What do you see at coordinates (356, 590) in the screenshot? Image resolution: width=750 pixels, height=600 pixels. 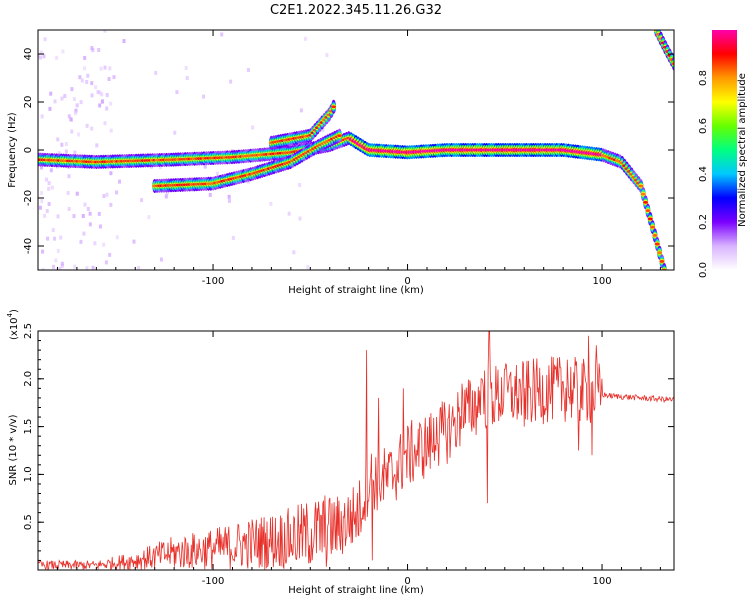 I see `snr-xlabel: Height of straight line (km)` at bounding box center [356, 590].